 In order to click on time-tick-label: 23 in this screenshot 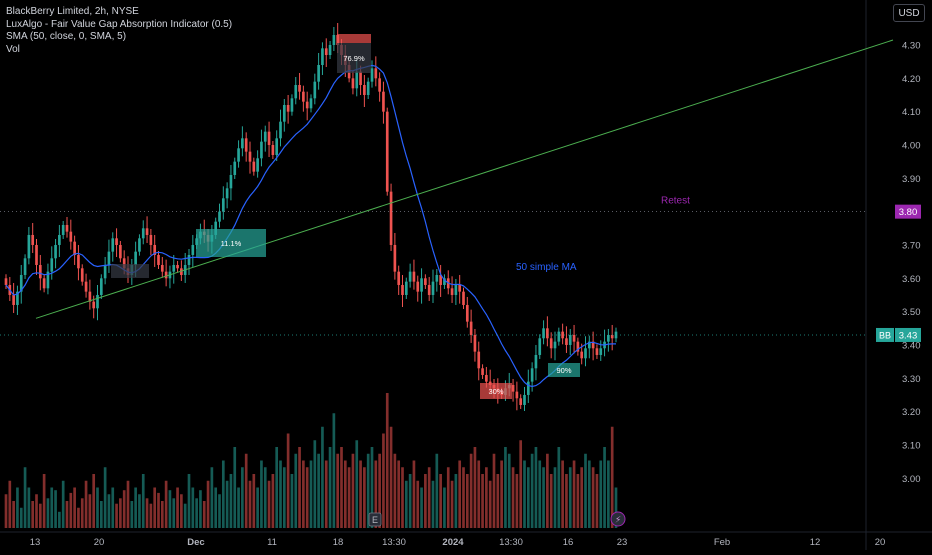, I will do `click(622, 542)`.